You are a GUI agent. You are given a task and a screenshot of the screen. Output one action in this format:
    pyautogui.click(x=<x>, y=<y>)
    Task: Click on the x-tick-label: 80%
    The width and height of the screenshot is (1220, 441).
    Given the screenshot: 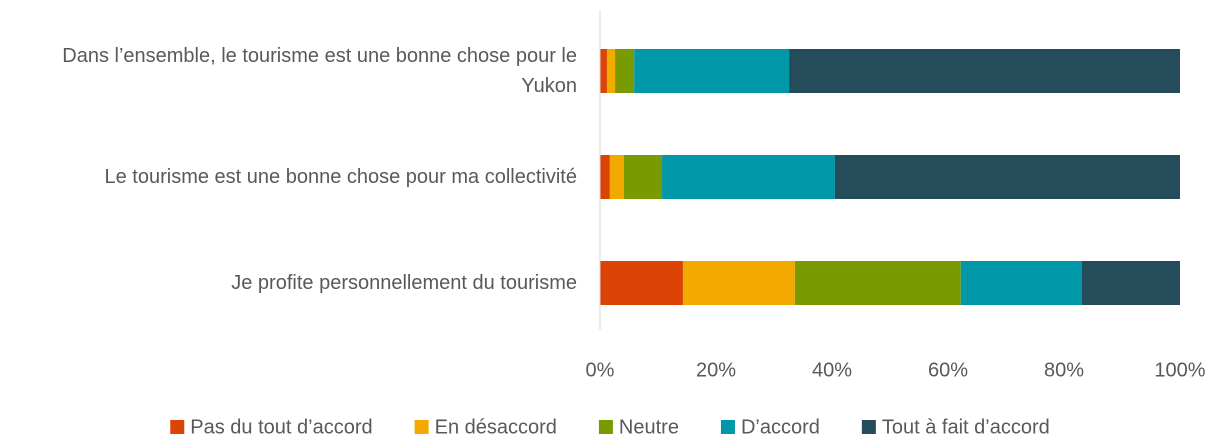 What is the action you would take?
    pyautogui.click(x=1064, y=370)
    